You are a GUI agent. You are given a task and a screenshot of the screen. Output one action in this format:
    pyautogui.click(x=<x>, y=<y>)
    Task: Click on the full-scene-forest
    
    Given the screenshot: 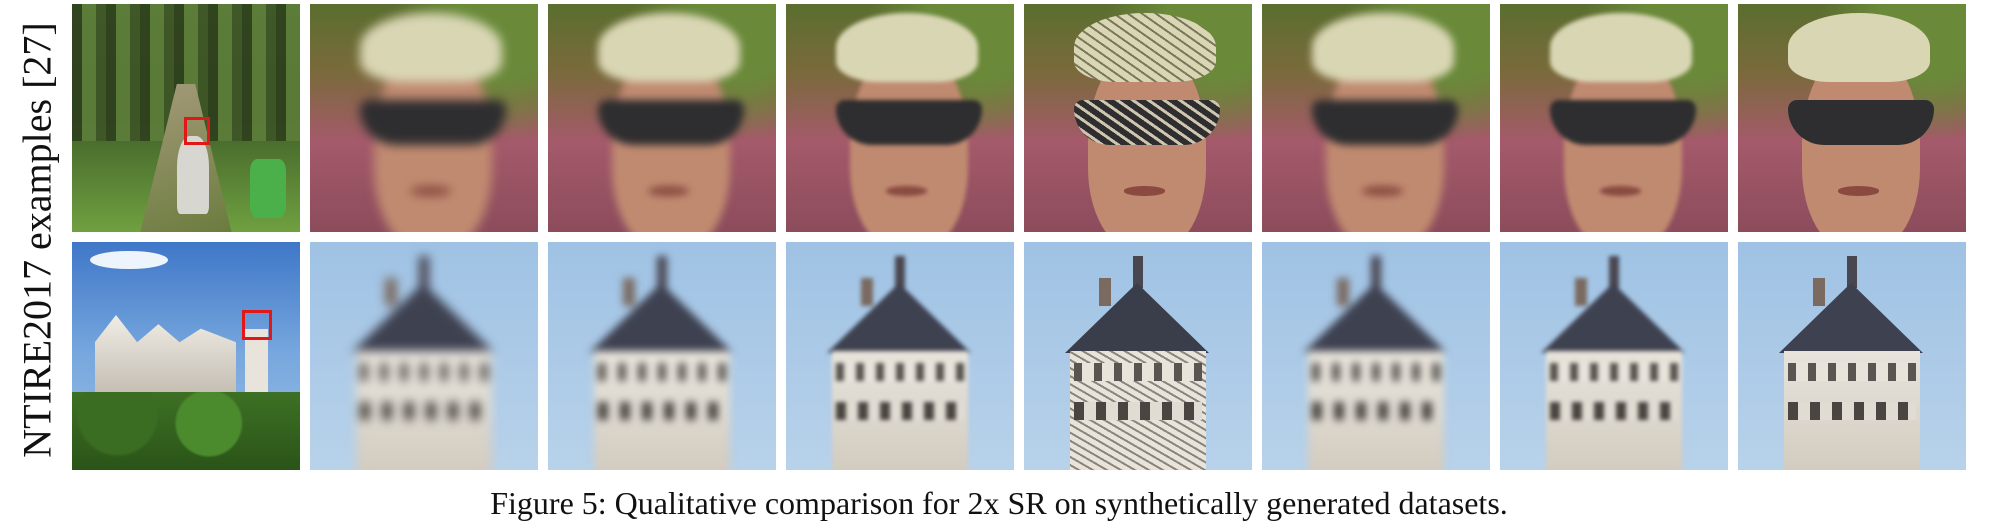 What is the action you would take?
    pyautogui.click(x=186, y=118)
    